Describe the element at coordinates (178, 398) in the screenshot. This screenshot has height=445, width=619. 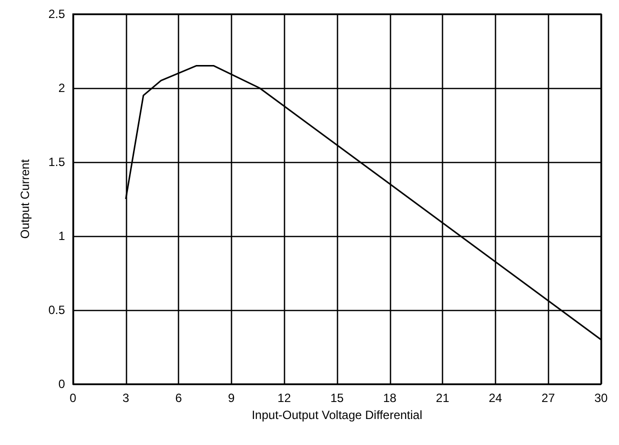
I see `x-tick-label: 6` at that location.